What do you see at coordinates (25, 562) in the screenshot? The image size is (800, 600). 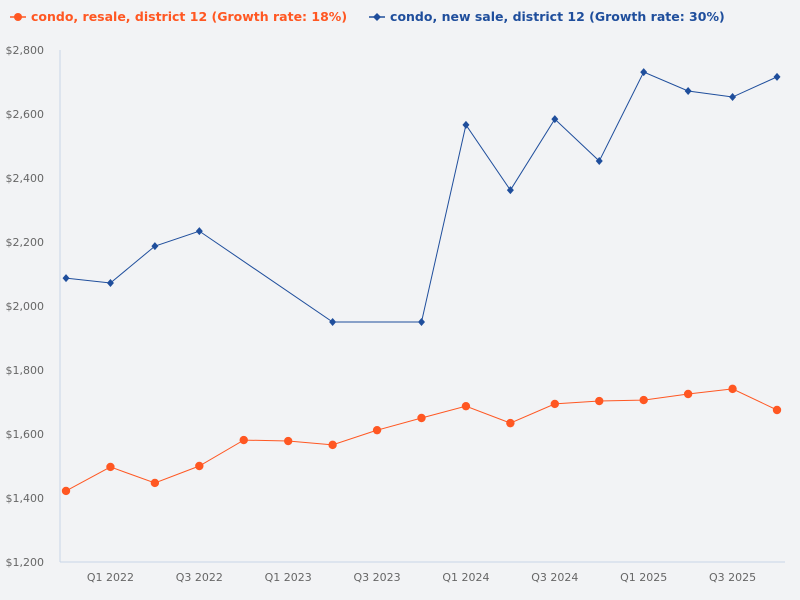 I see `y-tick-label: $1,200` at bounding box center [25, 562].